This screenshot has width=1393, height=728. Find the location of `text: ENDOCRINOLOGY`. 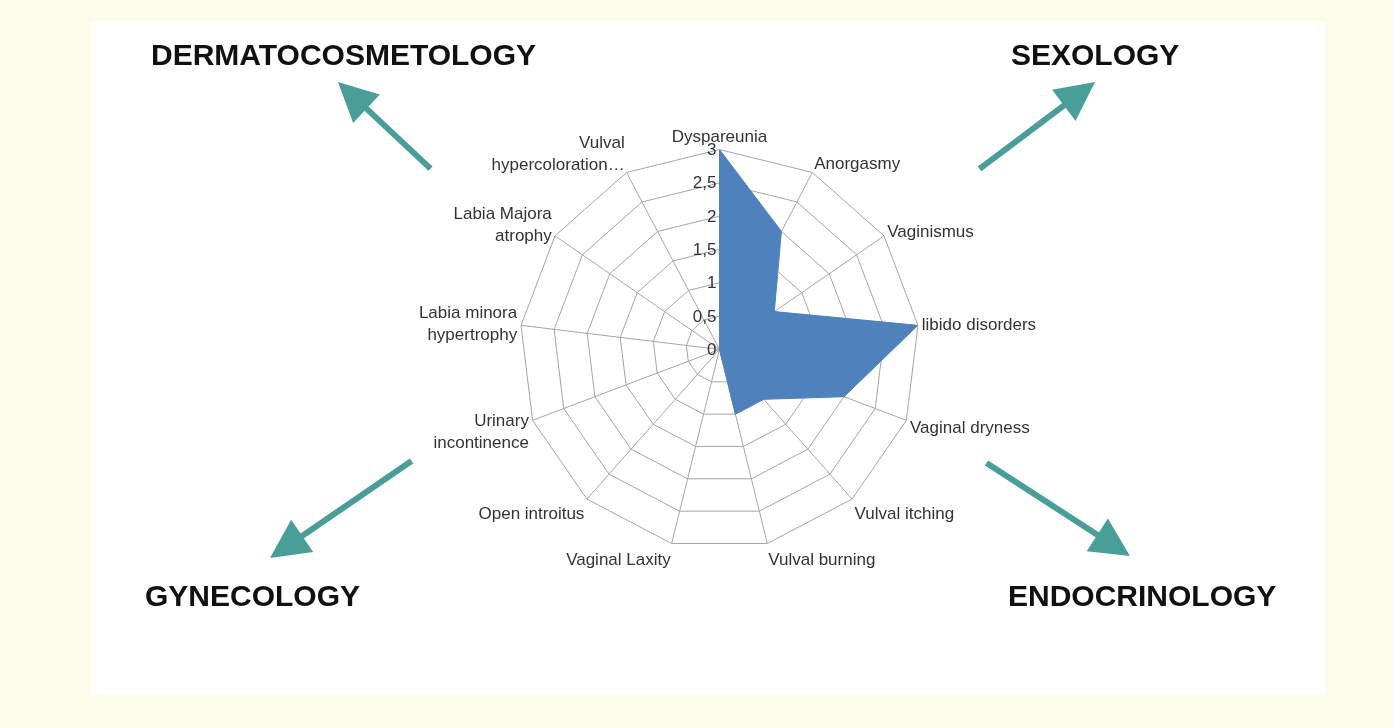

text: ENDOCRINOLOGY is located at coordinates (1142, 595).